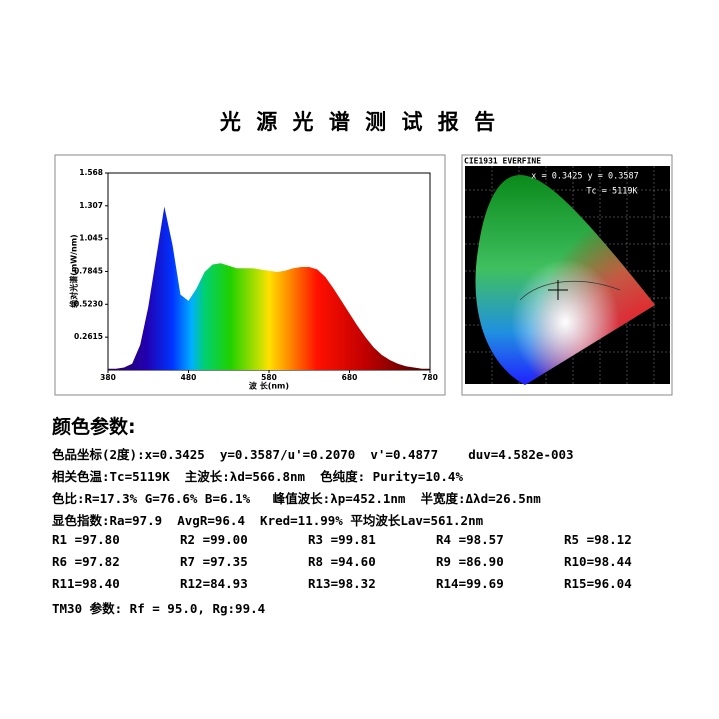 This screenshot has width=719, height=719. I want to click on r-value: R5 =98.12, so click(598, 539).